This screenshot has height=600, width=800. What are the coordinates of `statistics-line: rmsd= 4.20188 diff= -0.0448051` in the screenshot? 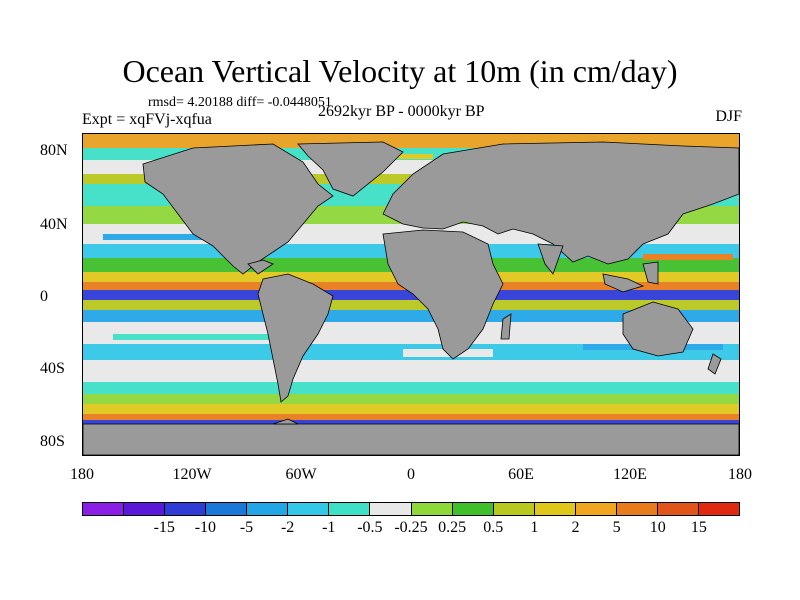 It's located at (240, 102).